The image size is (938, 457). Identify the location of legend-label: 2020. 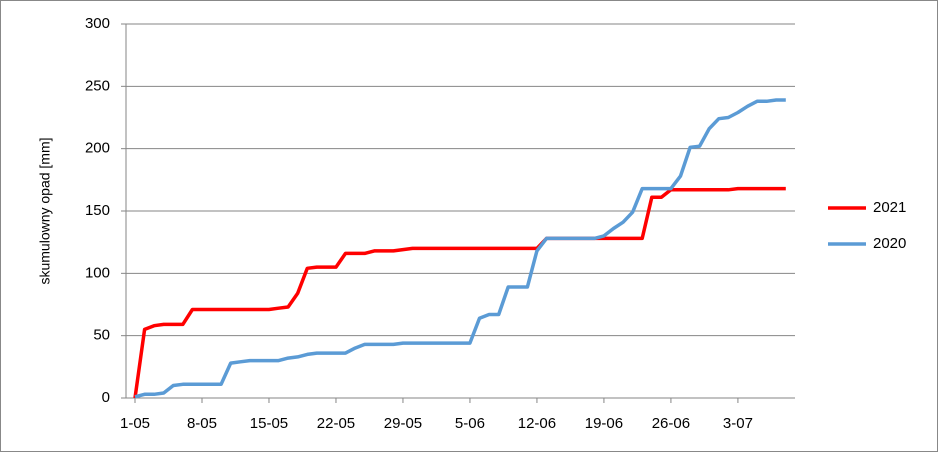
(889, 243).